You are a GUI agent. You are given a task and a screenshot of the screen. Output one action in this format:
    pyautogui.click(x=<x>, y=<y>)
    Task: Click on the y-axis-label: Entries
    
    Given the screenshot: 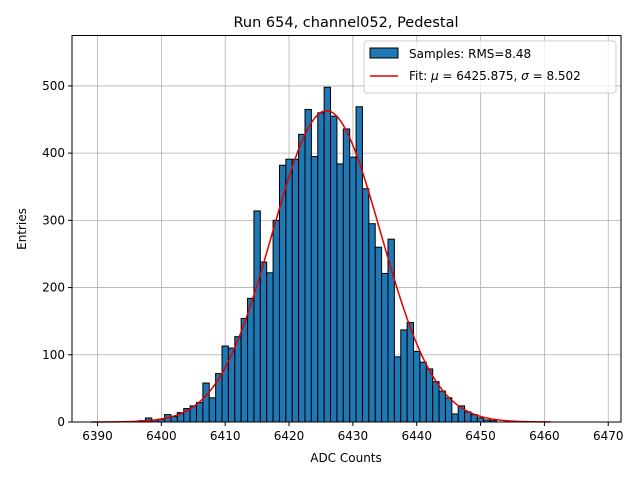 What is the action you would take?
    pyautogui.click(x=22, y=229)
    